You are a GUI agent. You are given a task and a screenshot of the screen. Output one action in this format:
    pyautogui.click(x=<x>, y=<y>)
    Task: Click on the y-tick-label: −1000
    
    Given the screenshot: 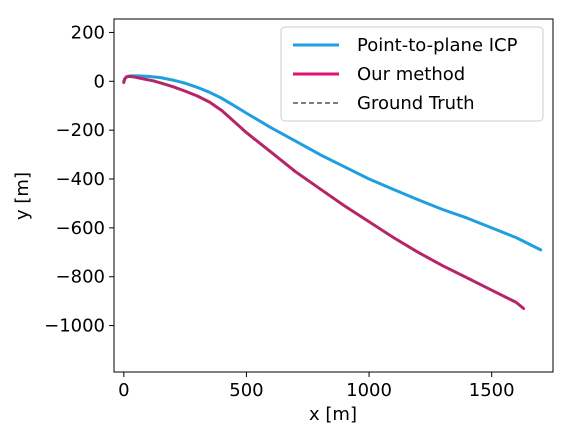 What is the action you would take?
    pyautogui.click(x=74, y=326)
    